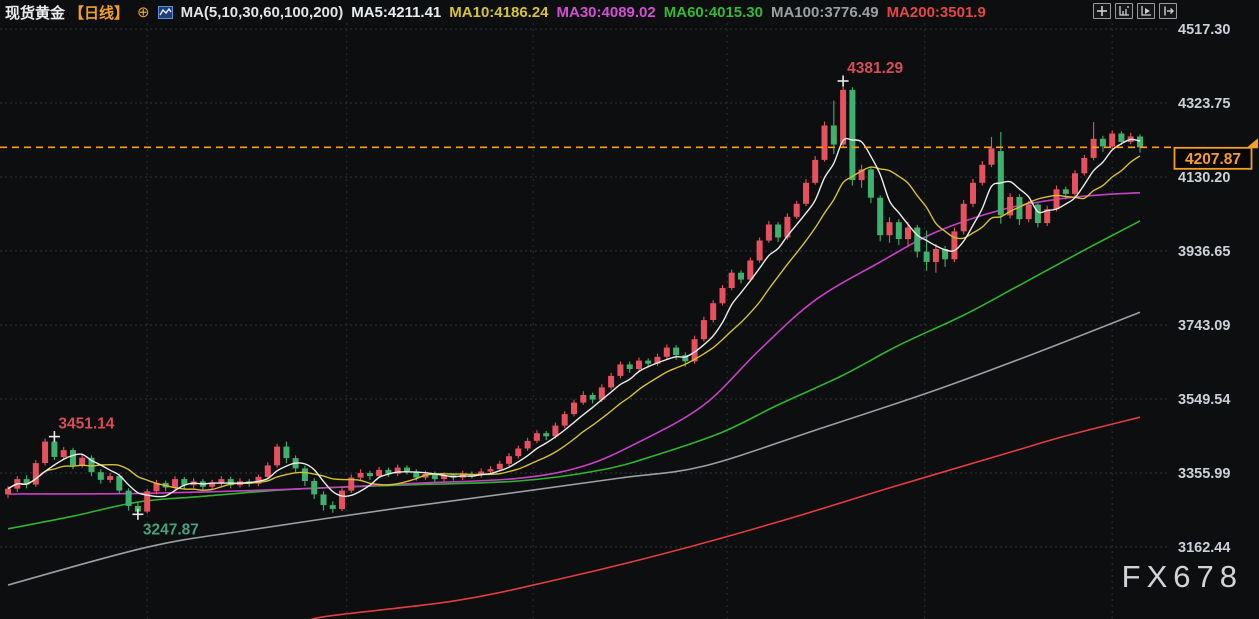 The width and height of the screenshot is (1259, 619). I want to click on y-axis-label: 3549.54, so click(1204, 400).